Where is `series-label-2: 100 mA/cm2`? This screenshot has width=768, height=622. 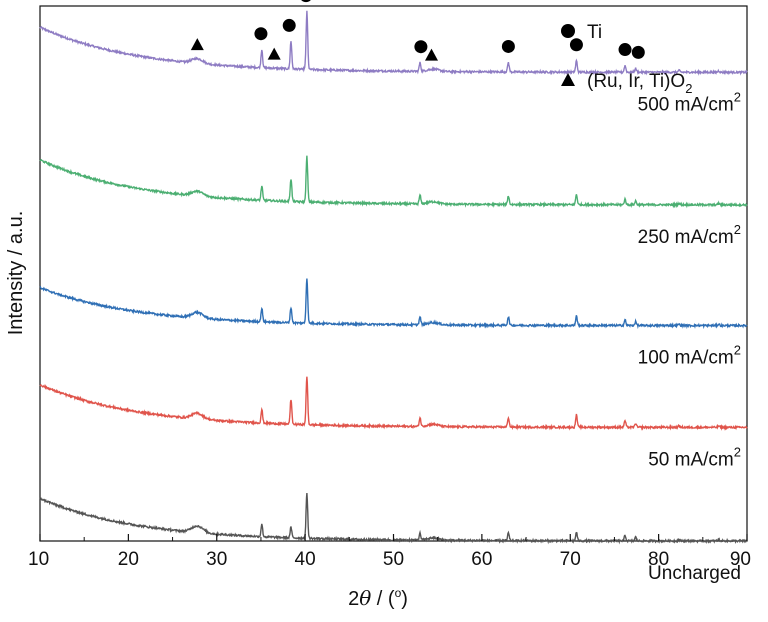
series-label-2: 100 mA/cm2 is located at coordinates (689, 356).